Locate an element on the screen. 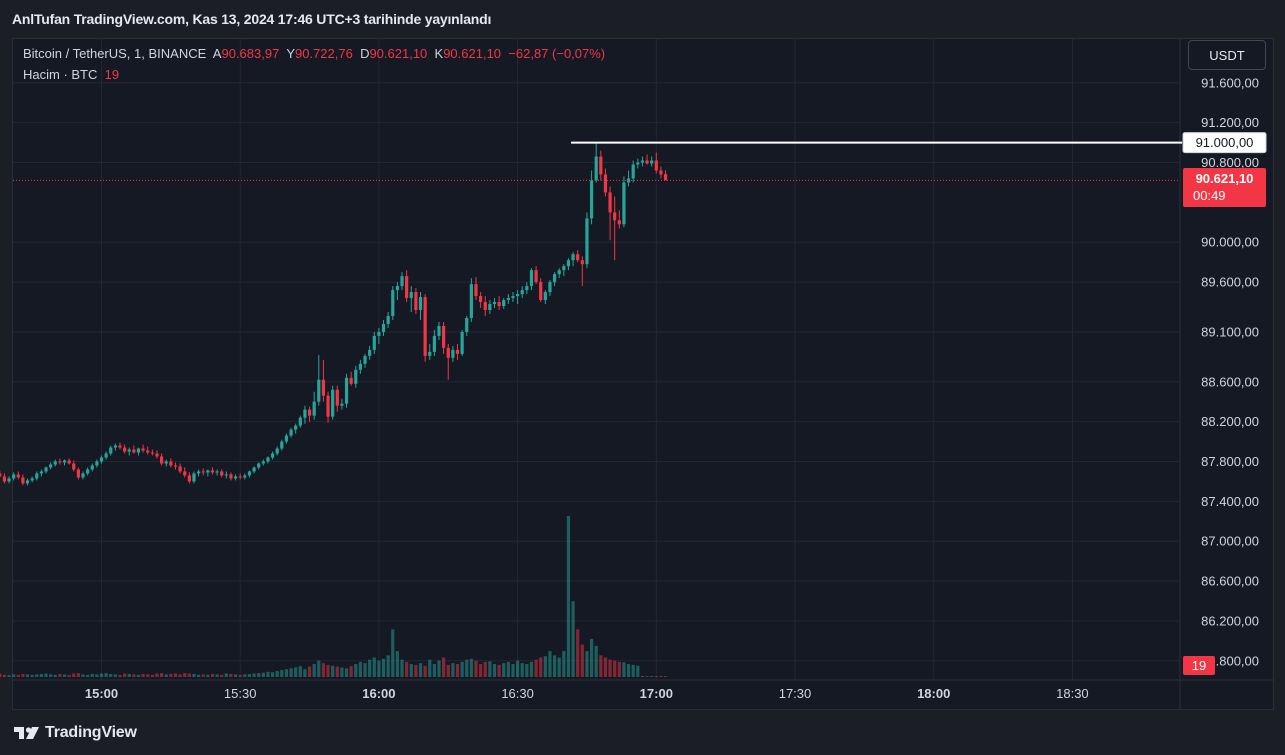 The width and height of the screenshot is (1285, 755). y-tick-label: 91.600,00 is located at coordinates (1230, 82).